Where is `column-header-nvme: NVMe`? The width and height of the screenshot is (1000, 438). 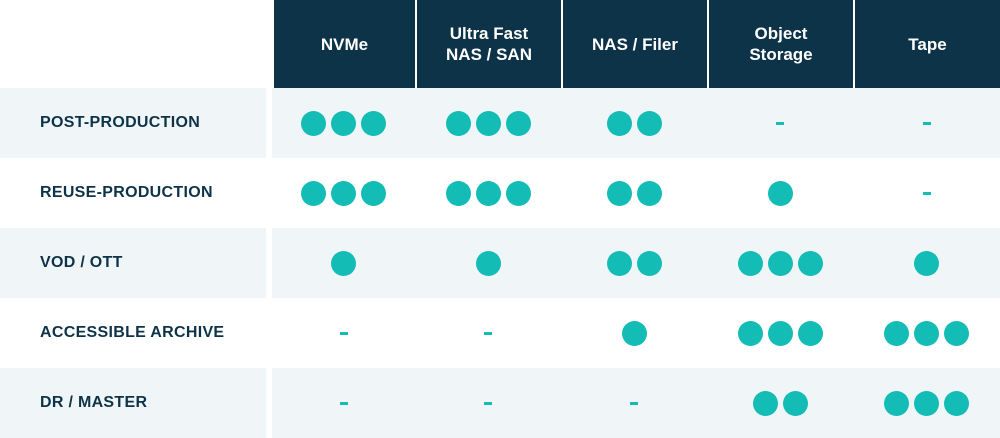
column-header-nvme: NVMe is located at coordinates (343, 44).